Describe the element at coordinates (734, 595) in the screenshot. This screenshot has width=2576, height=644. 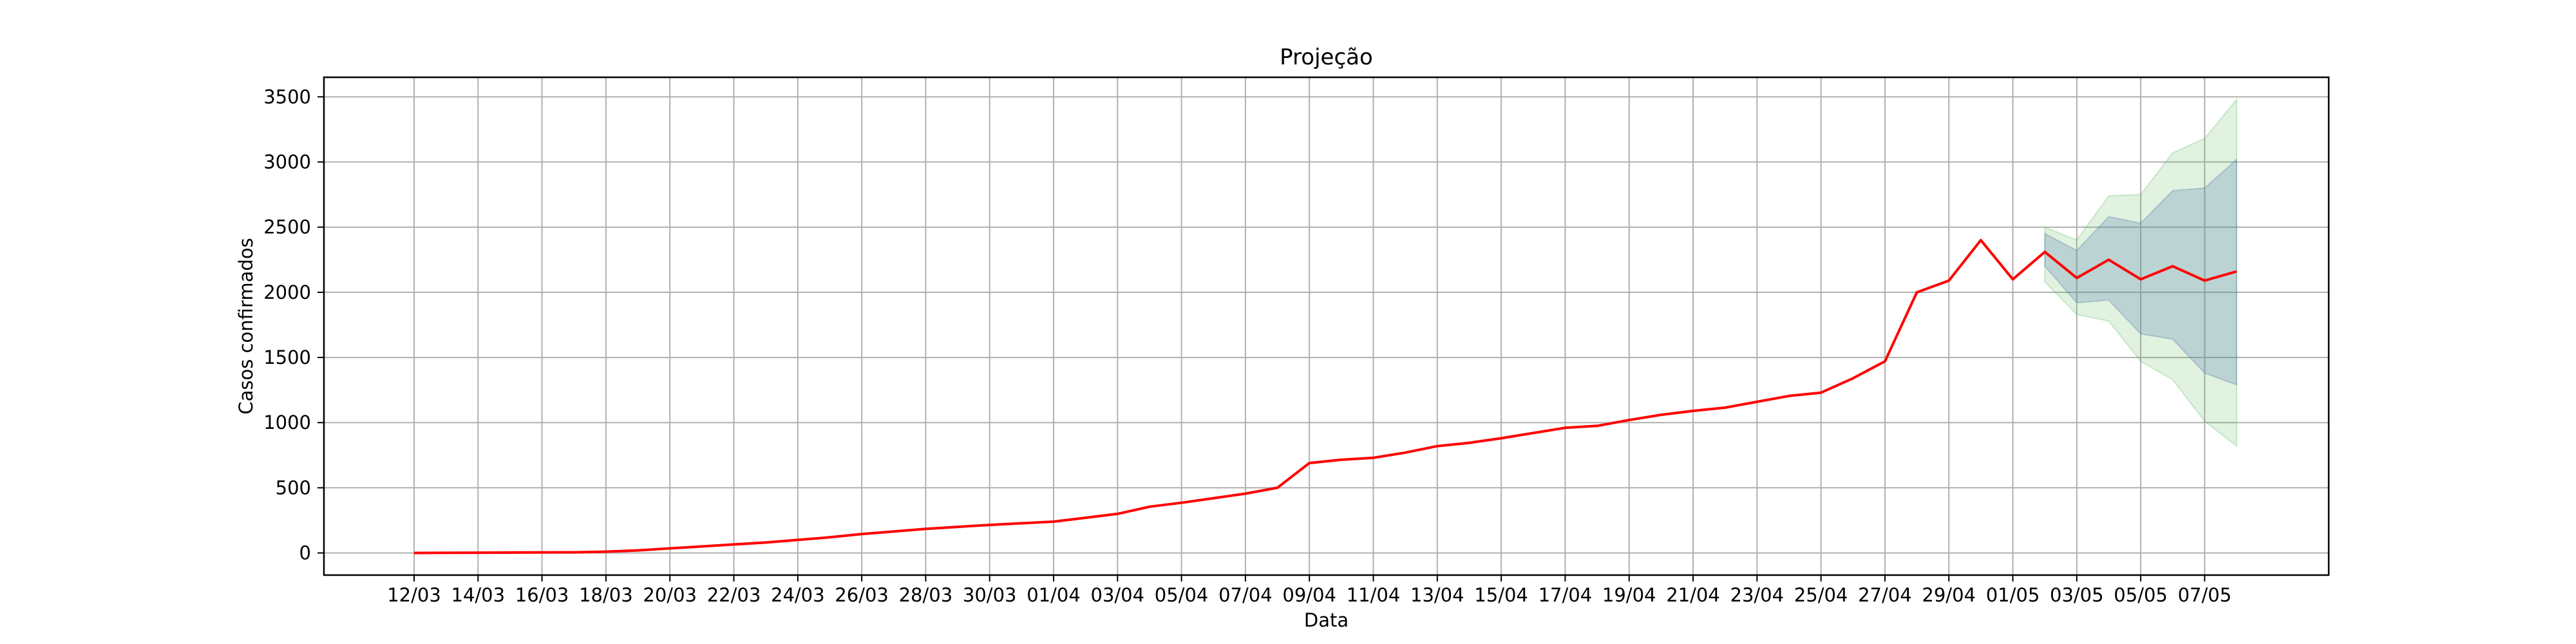
I see `x-tick-label: 22/03` at that location.